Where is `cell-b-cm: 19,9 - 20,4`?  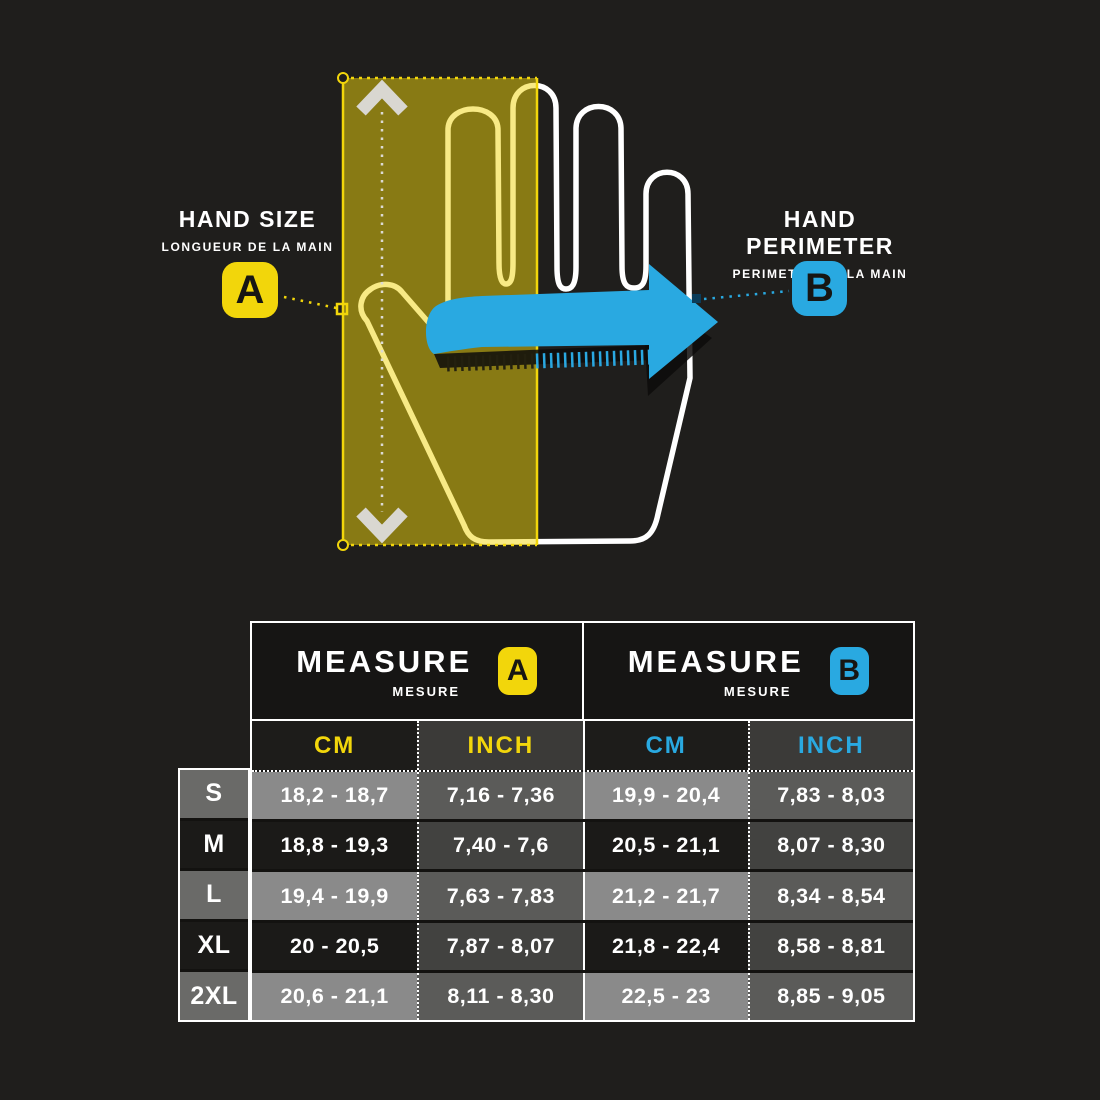 cell-b-cm: 19,9 - 20,4 is located at coordinates (665, 796).